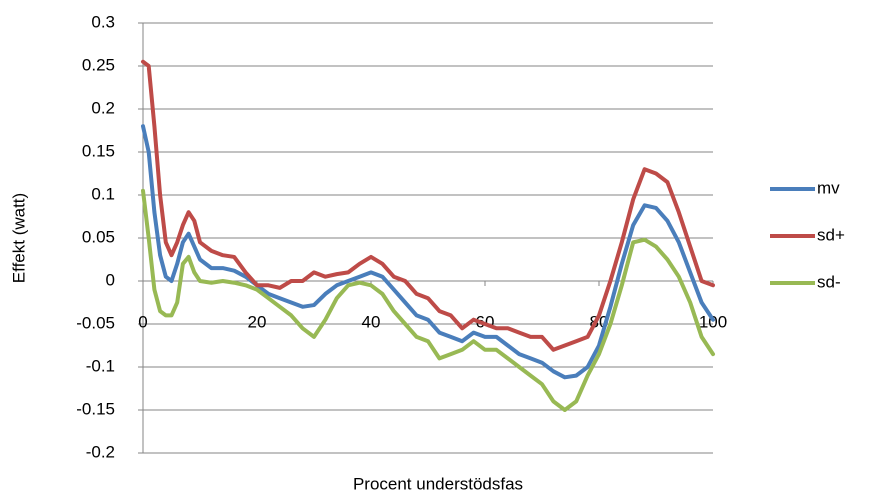  I want to click on y-tick-label: -0.15, so click(95, 408).